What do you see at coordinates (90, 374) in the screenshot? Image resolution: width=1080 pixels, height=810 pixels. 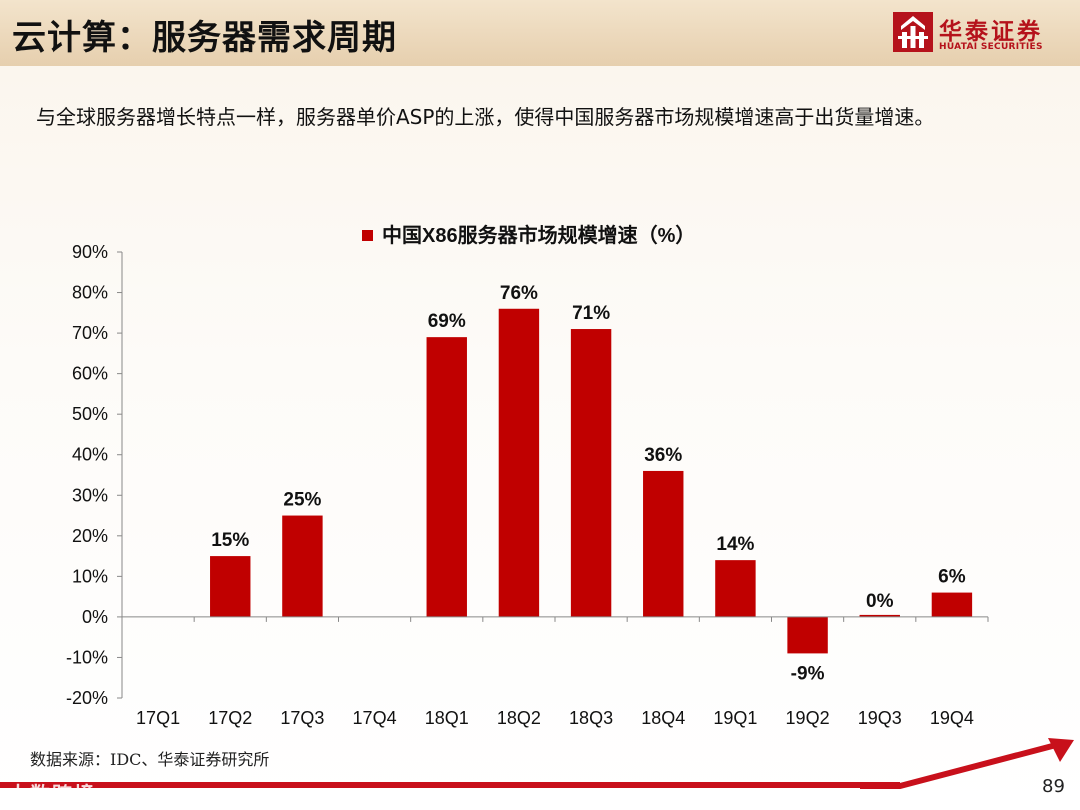 I see `y-tick-label: 60%` at bounding box center [90, 374].